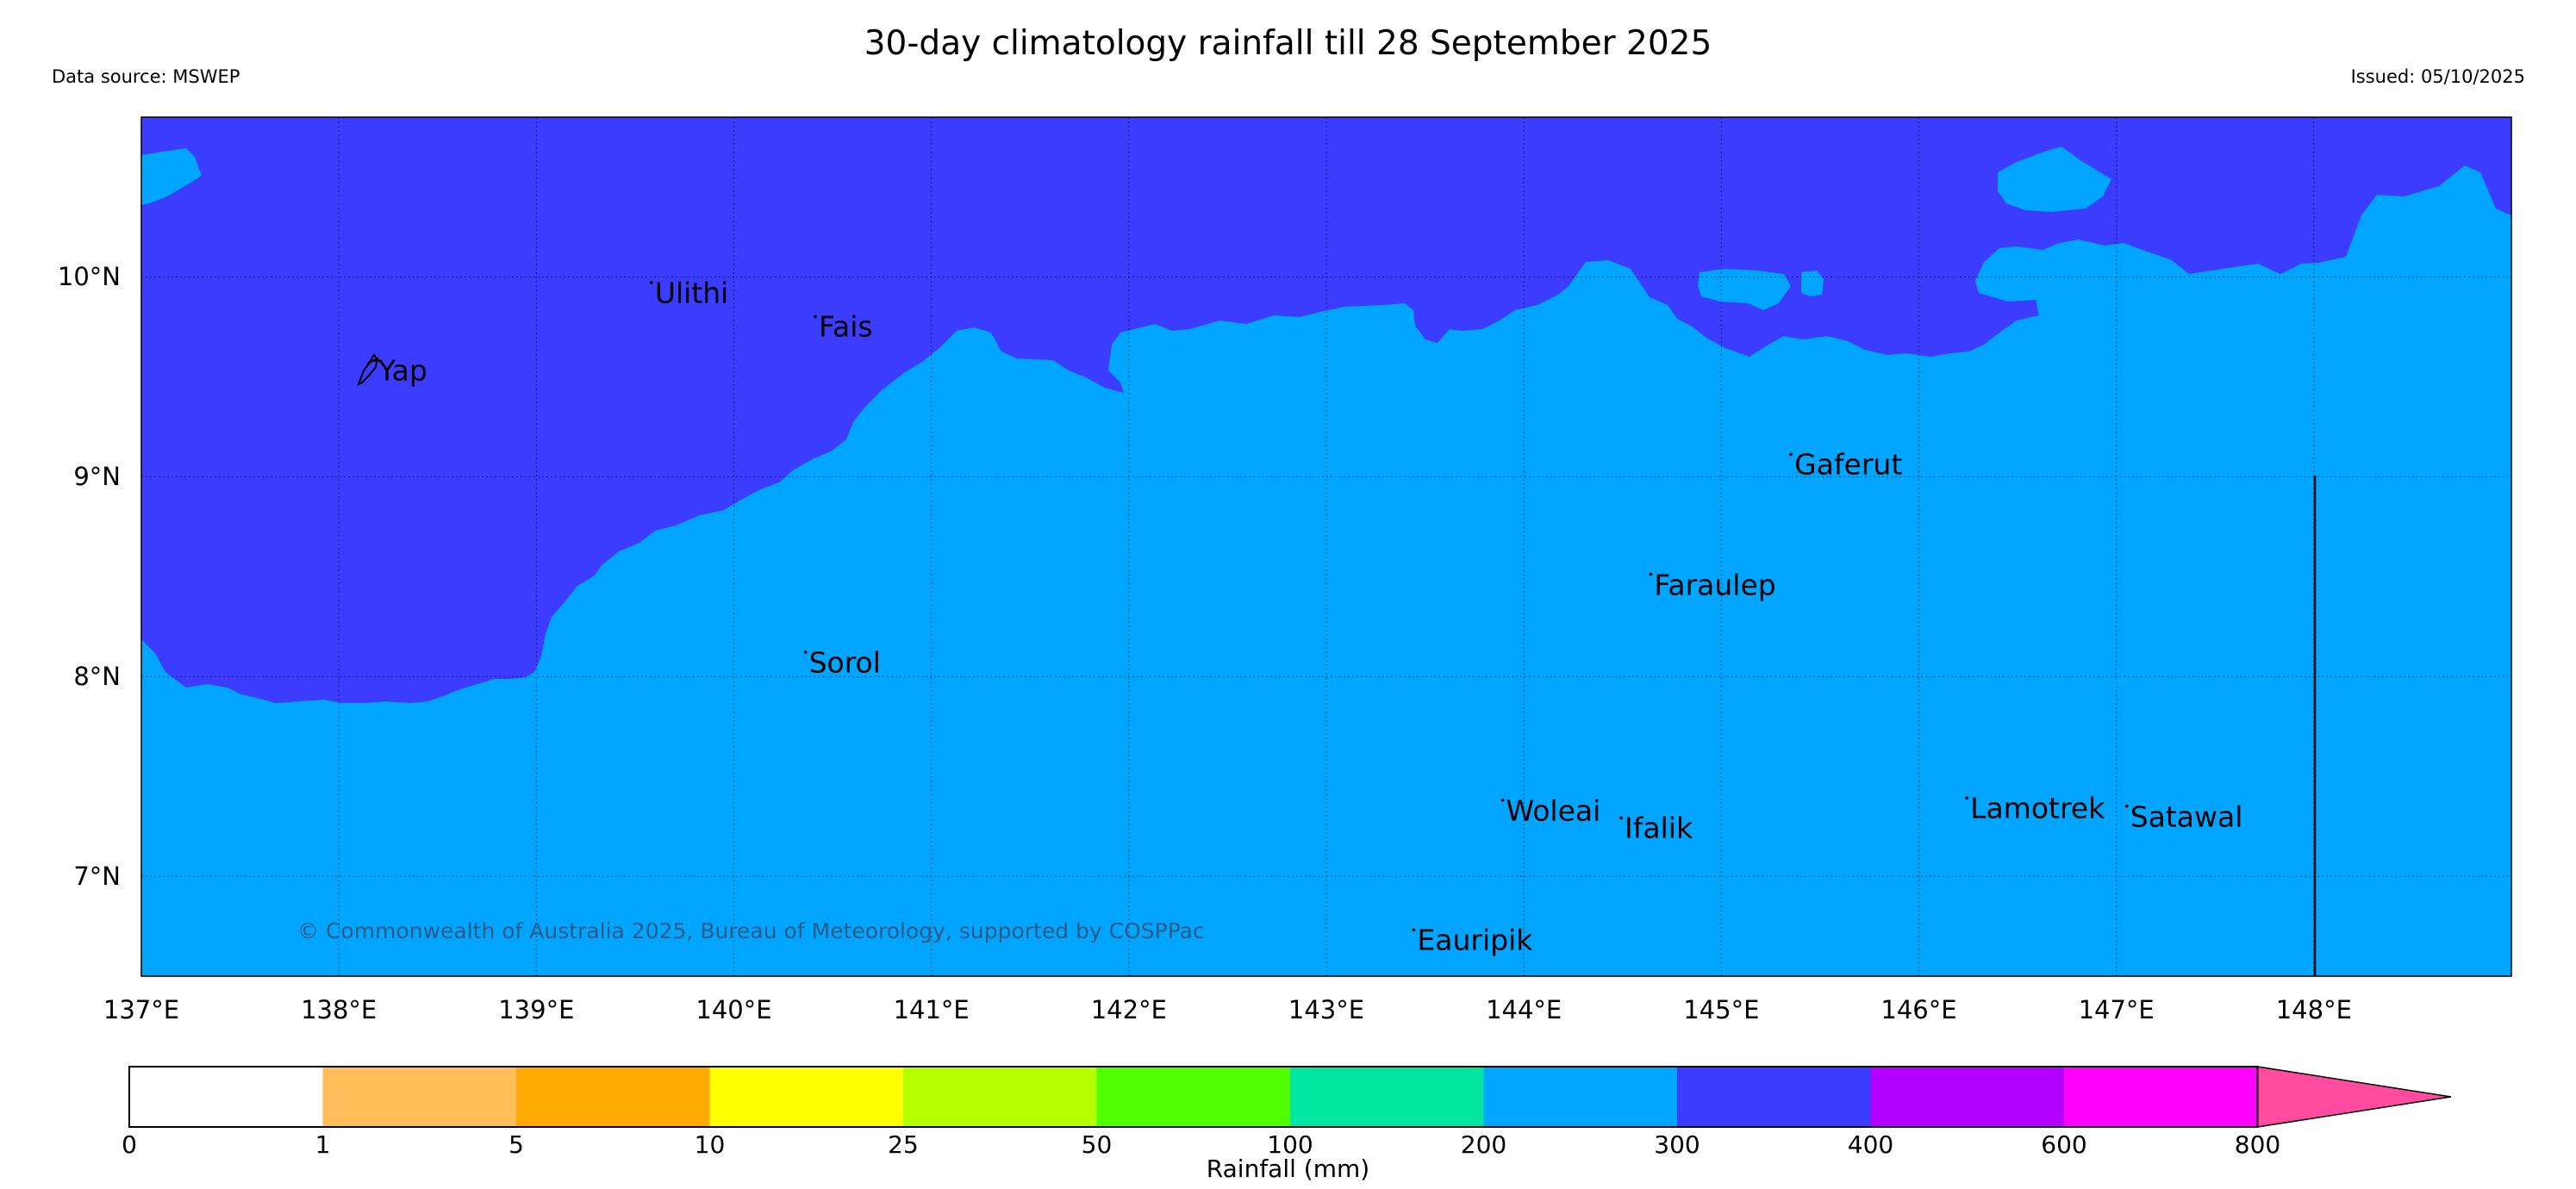  I want to click on place-label: Woleai, so click(1553, 811).